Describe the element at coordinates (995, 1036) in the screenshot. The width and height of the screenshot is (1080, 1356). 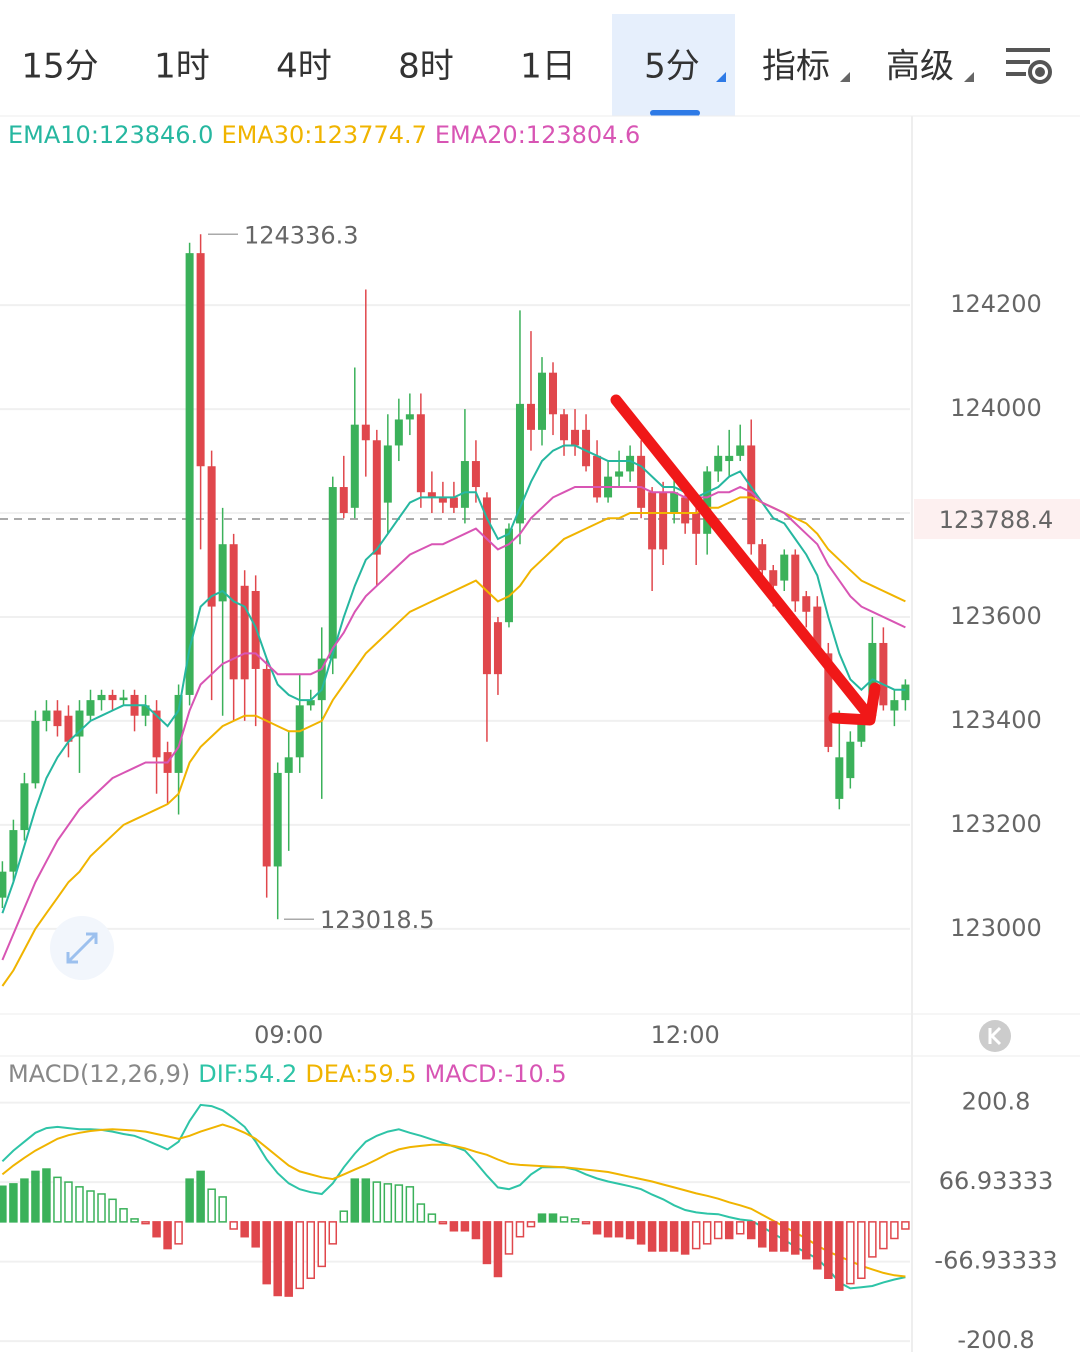
I see `reset-button` at that location.